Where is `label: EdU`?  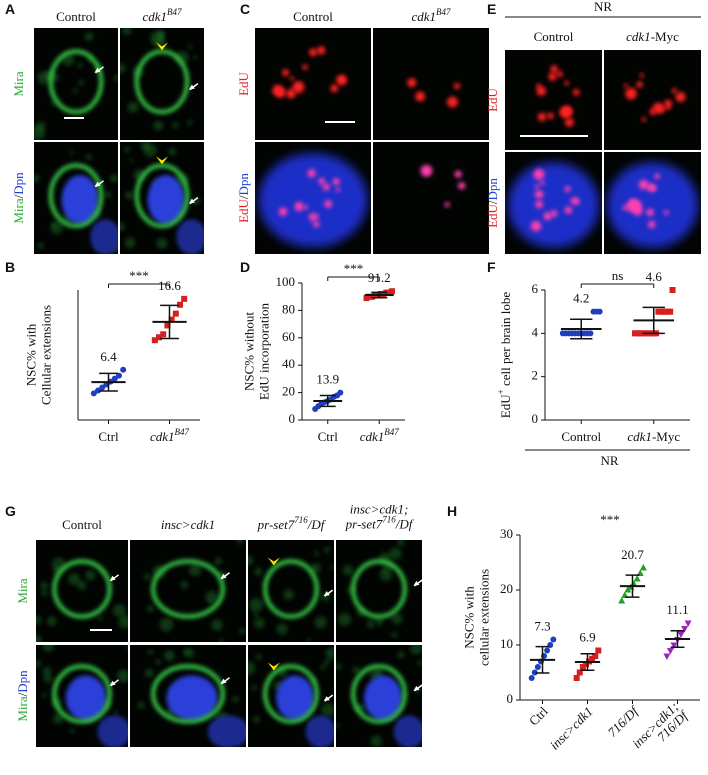
label: EdU is located at coordinates (492, 99).